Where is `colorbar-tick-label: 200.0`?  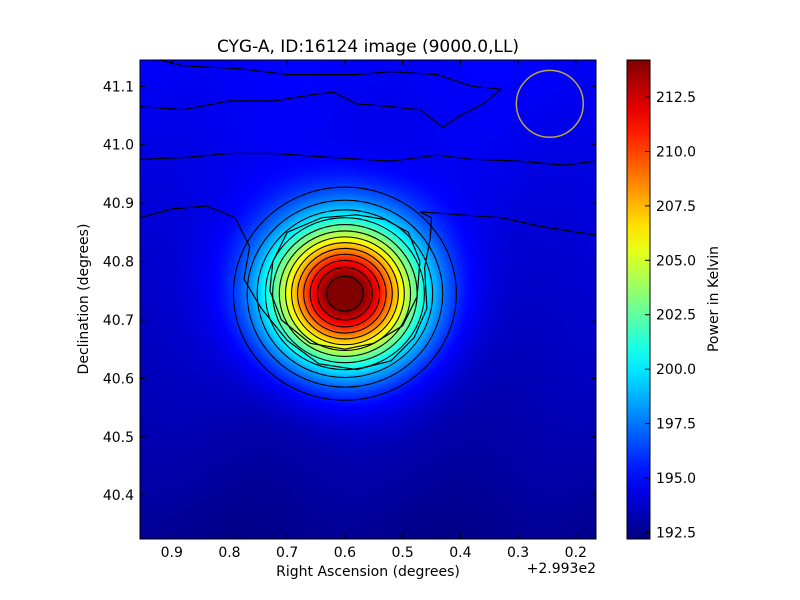 colorbar-tick-label: 200.0 is located at coordinates (676, 370).